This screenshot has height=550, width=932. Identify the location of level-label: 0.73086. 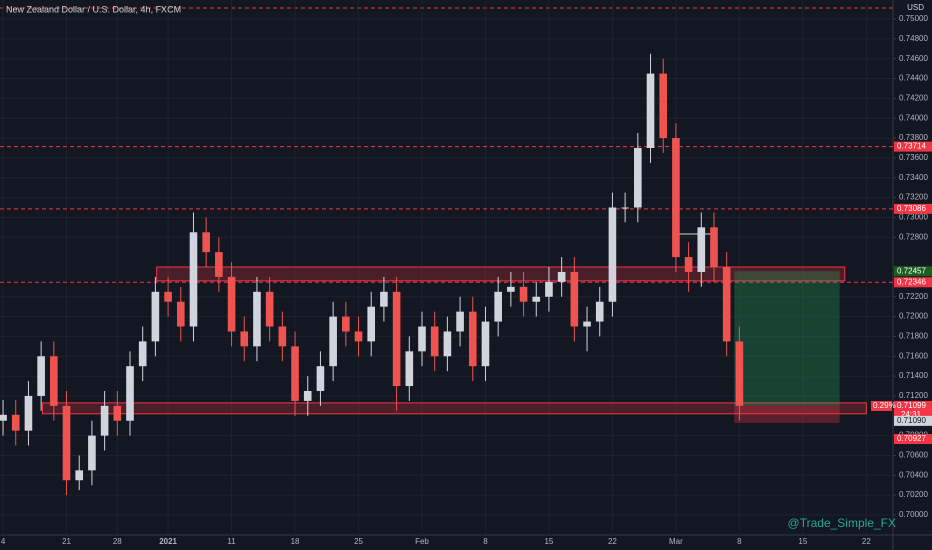
(911, 208).